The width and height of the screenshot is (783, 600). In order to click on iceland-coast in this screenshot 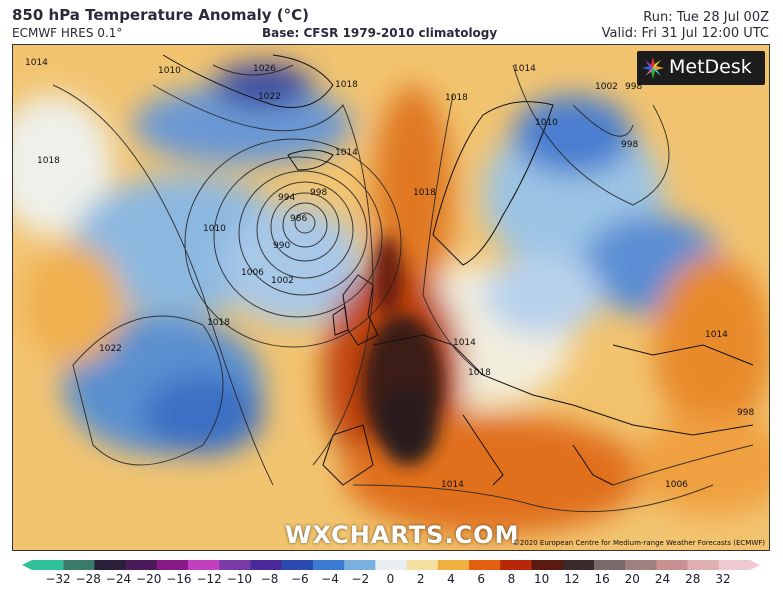, I will do `click(310, 160)`.